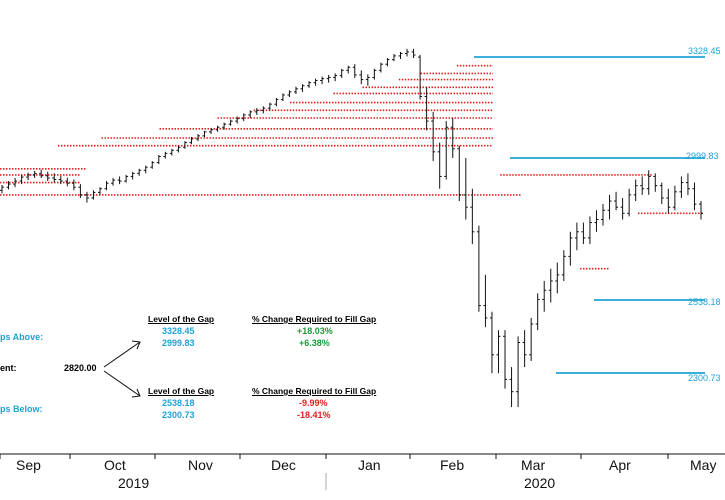 This screenshot has height=500, width=725. I want to click on month-label-feb: Feb, so click(452, 465).